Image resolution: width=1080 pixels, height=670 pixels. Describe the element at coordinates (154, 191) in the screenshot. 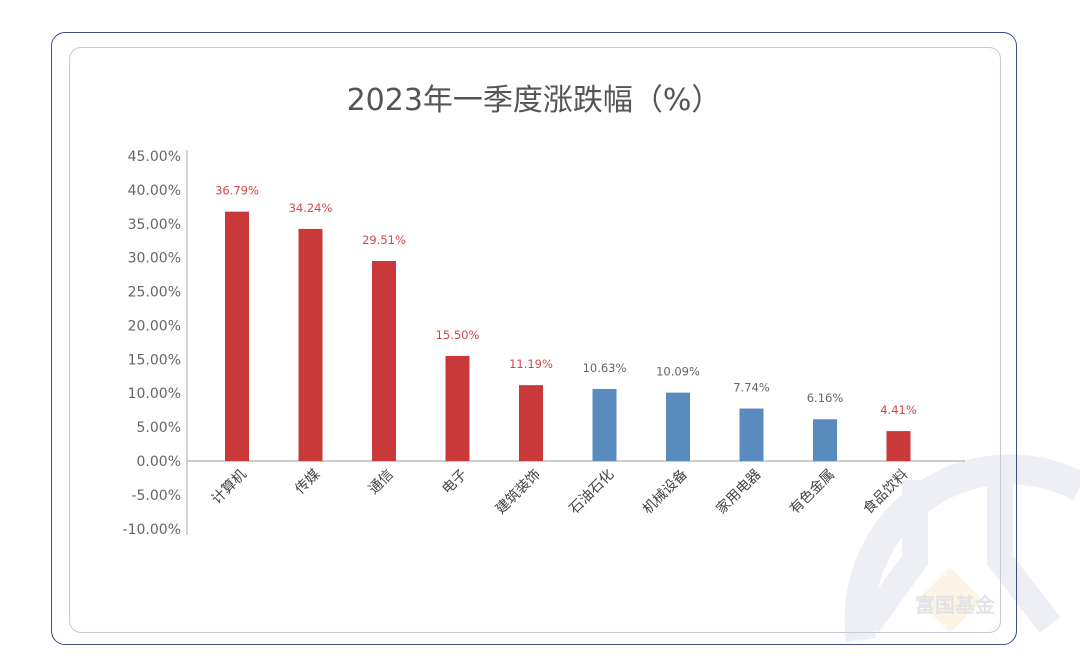

I see `y-tick-label: 40.00%` at that location.